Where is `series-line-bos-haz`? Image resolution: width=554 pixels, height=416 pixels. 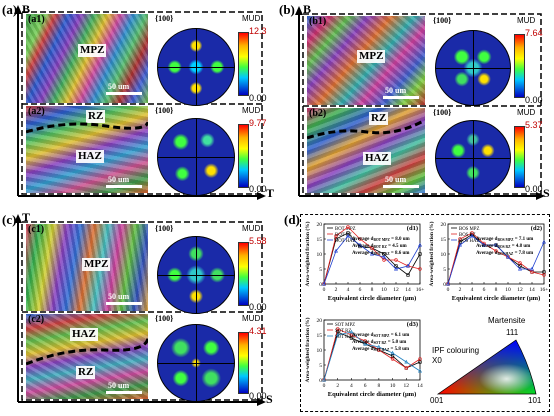
series-line-bos-haz is located at coordinates (496, 260).